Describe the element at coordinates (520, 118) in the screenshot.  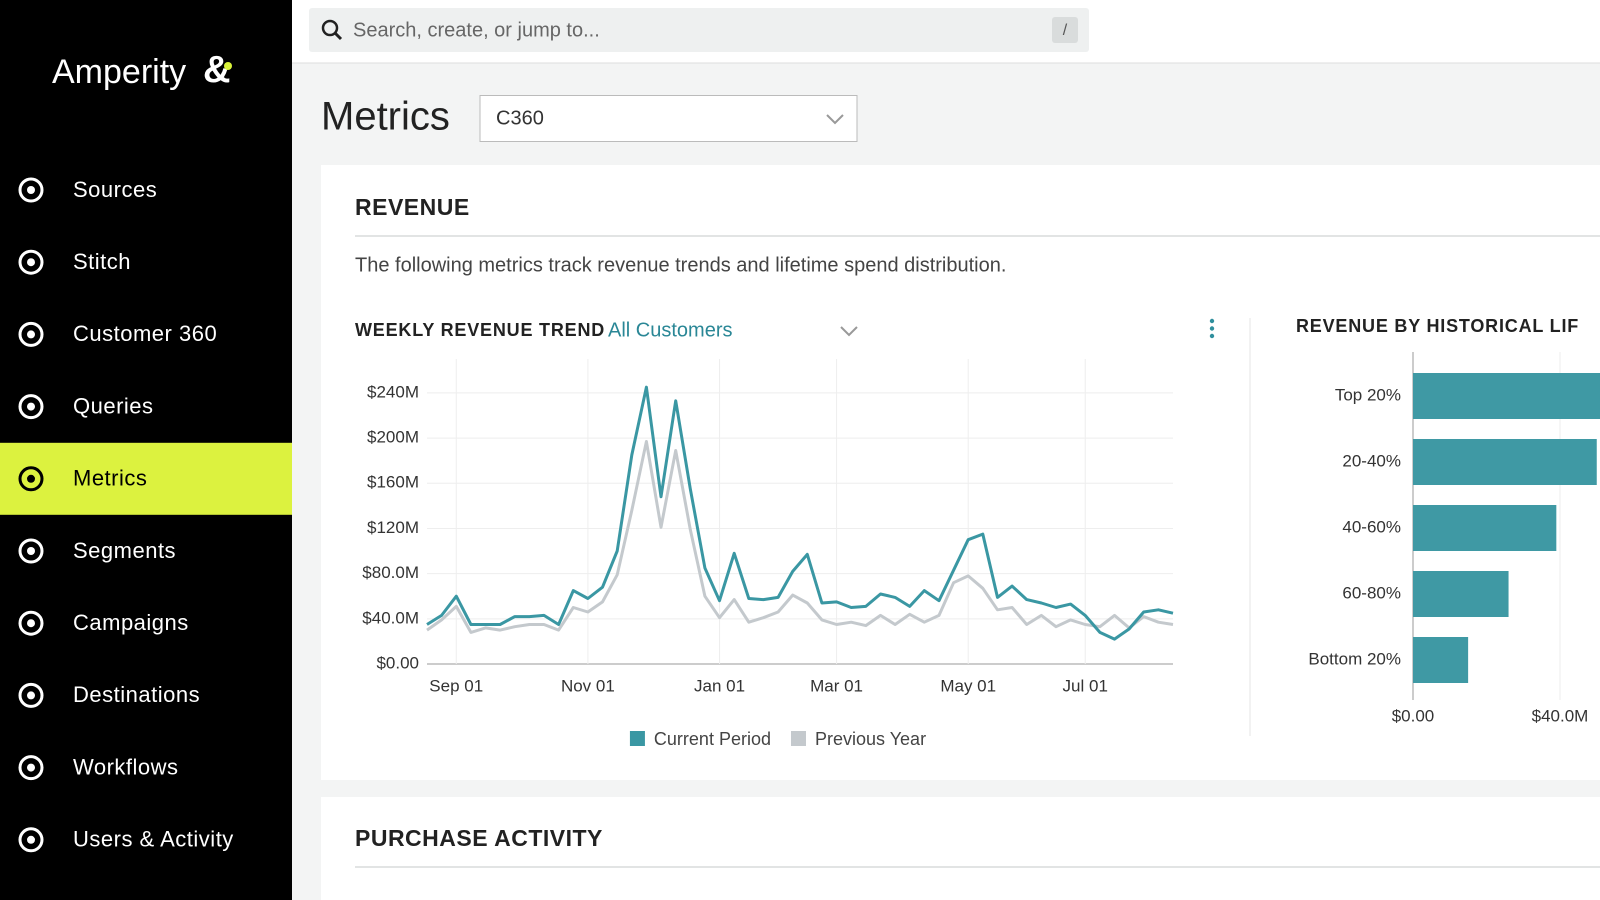
I see `database-selector-label: C360` at that location.